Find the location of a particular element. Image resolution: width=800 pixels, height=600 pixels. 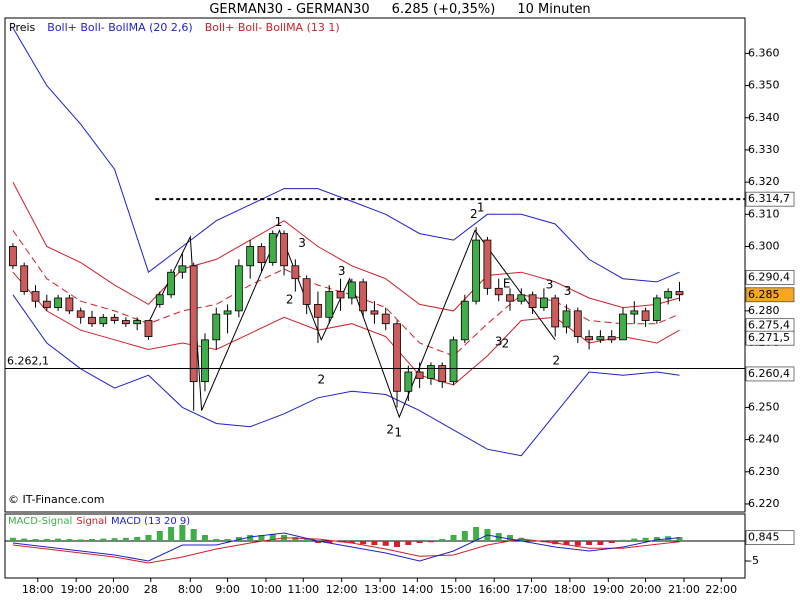

y-tick-label: 6.340 is located at coordinates (764, 117).